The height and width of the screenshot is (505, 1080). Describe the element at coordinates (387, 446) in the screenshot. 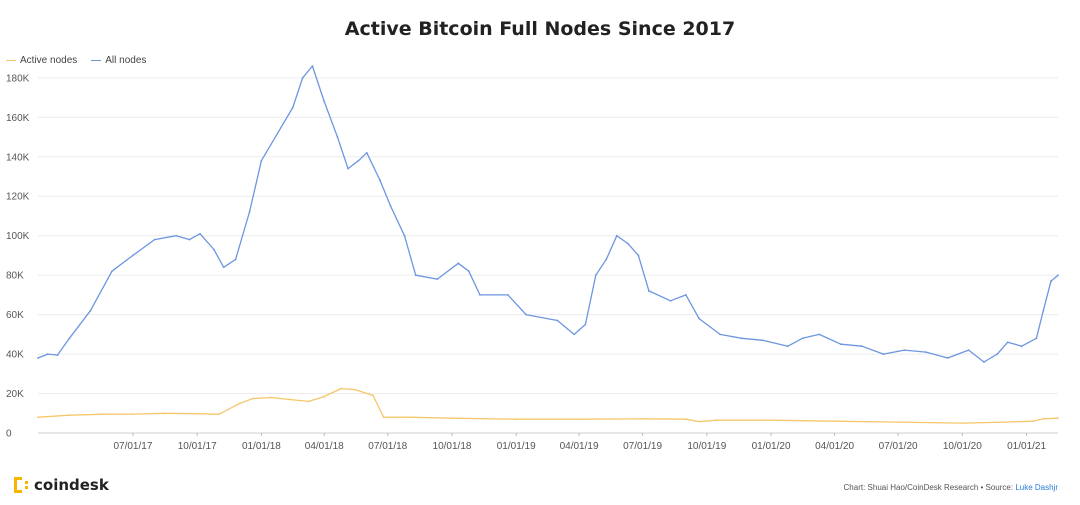

I see `x-tick-label: 07/01/18` at that location.